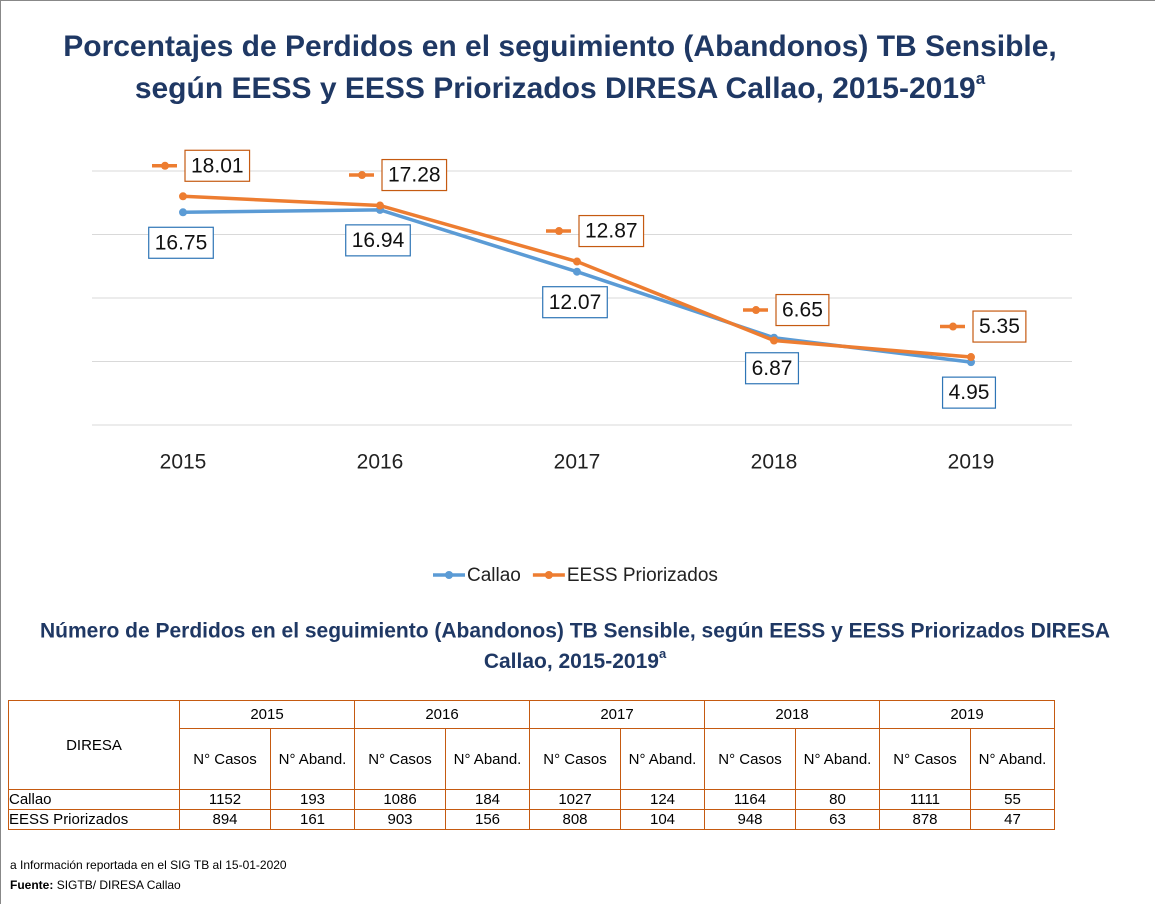 The width and height of the screenshot is (1155, 904). I want to click on source-label: Fuente:, so click(32, 885).